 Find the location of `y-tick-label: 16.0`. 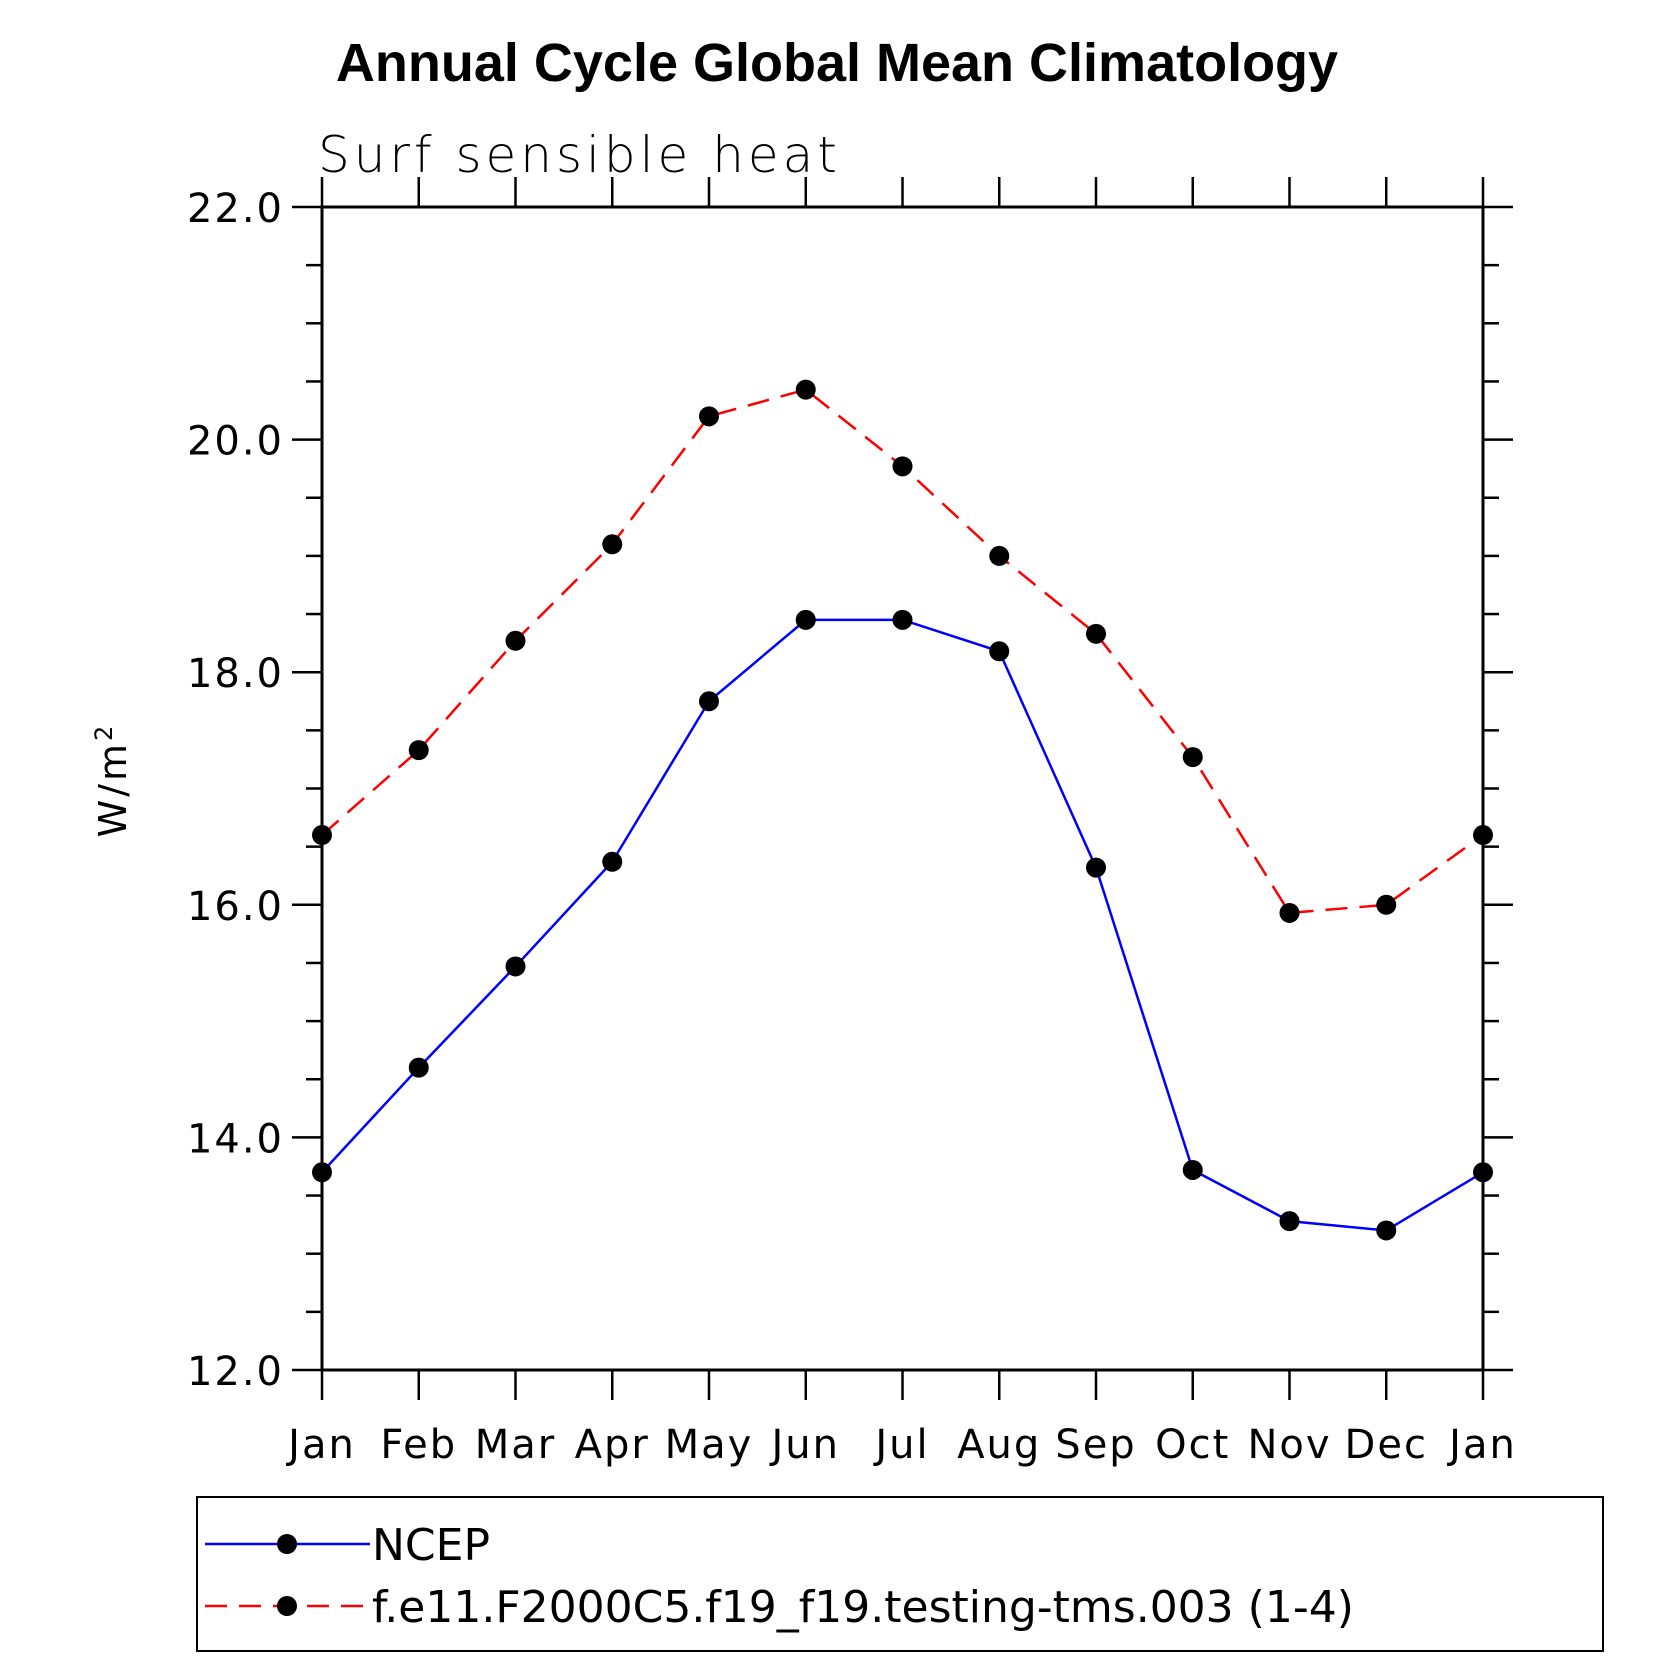

y-tick-label: 16.0 is located at coordinates (235, 907).